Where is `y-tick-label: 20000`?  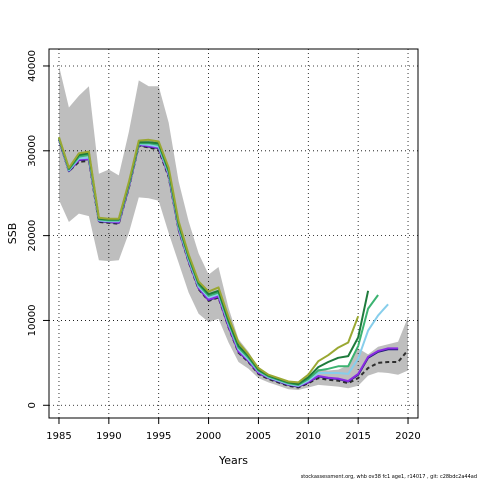 y-tick-label: 20000 is located at coordinates (32, 236).